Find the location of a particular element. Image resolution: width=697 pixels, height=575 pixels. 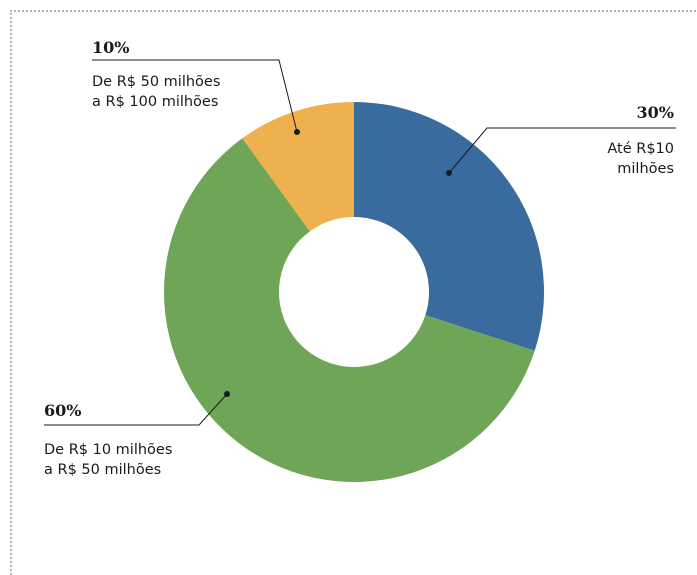

callout-slice-2: 10% De R$ 50 milhões a R$ 100 milhões is located at coordinates (196, 86).